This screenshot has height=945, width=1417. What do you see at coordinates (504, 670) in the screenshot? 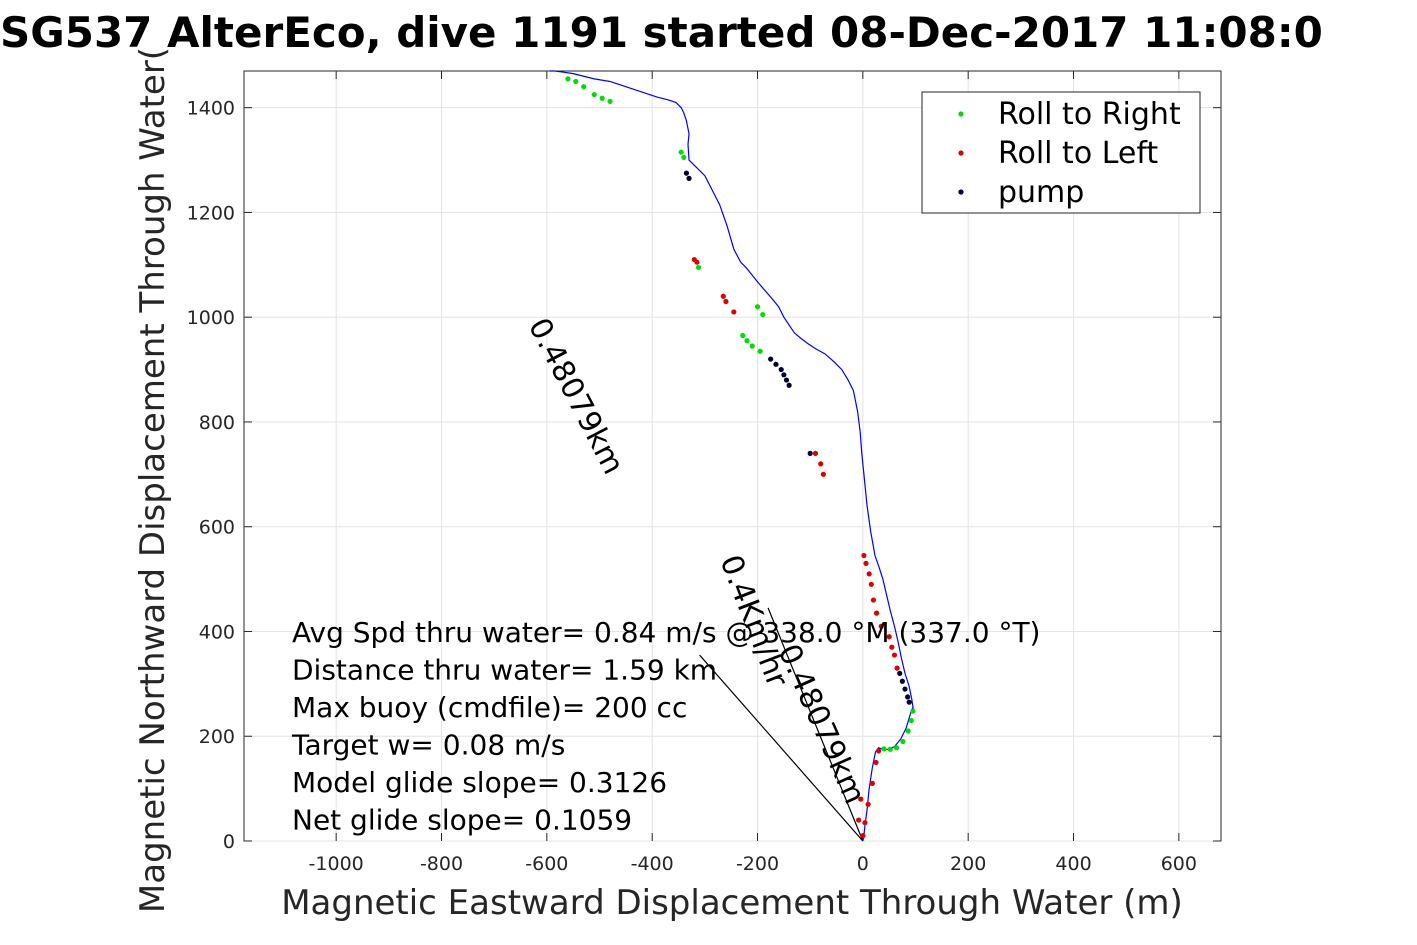
I see `annotation-line-1: Distance thru water= 1.59 km` at bounding box center [504, 670].